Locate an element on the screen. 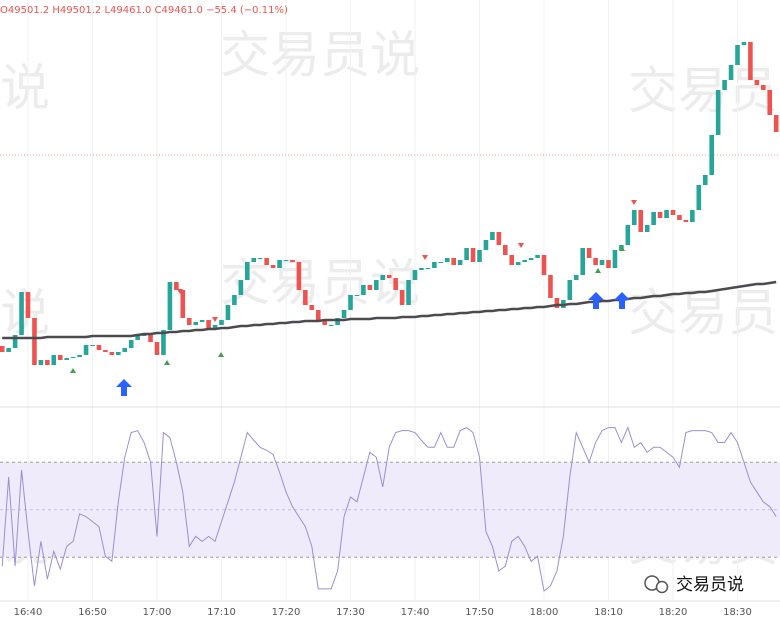 Image resolution: width=780 pixels, height=617 pixels. brand-name: 交易员说 is located at coordinates (710, 585).